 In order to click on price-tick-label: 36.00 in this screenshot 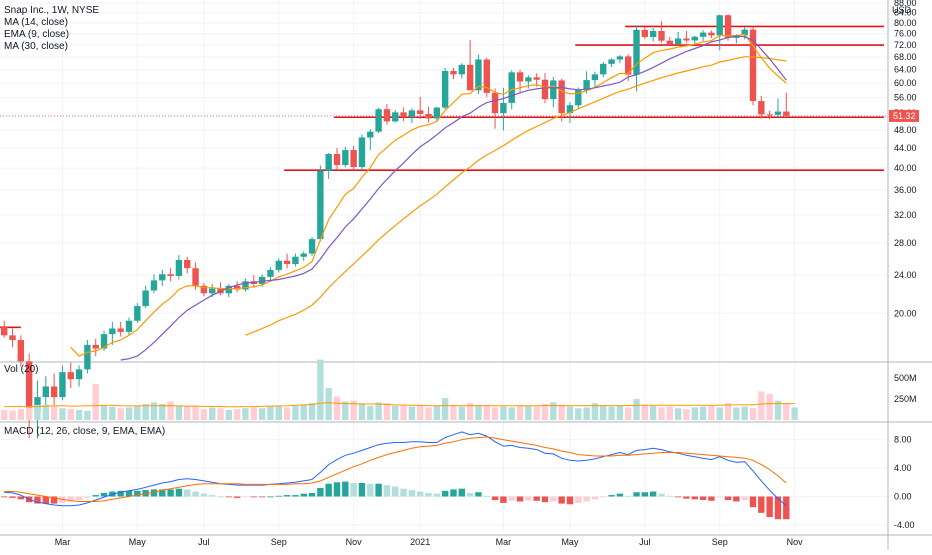, I will do `click(905, 190)`.